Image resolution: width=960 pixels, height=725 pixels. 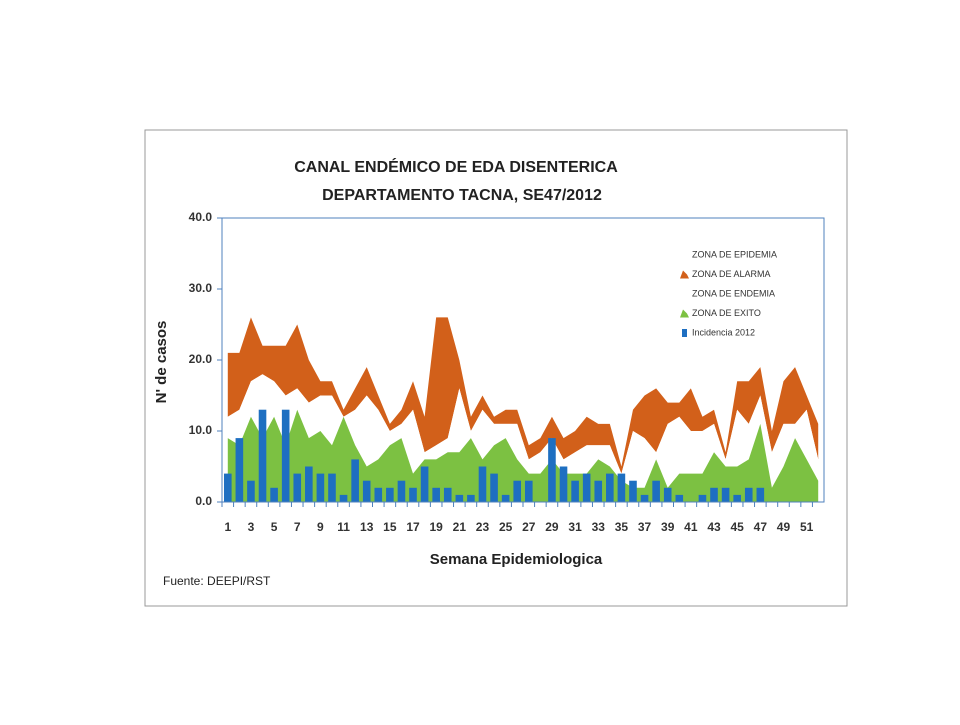 I want to click on x-tick-label: 51, so click(x=807, y=527).